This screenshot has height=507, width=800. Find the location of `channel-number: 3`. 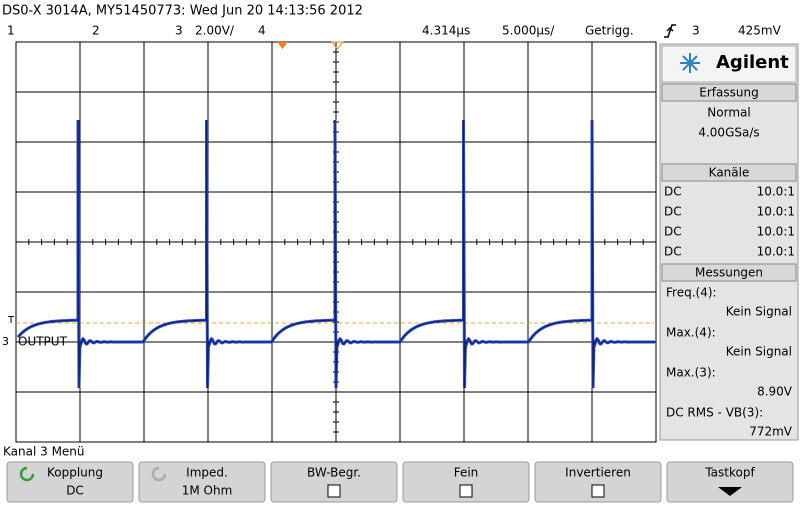

channel-number: 3 is located at coordinates (179, 31).